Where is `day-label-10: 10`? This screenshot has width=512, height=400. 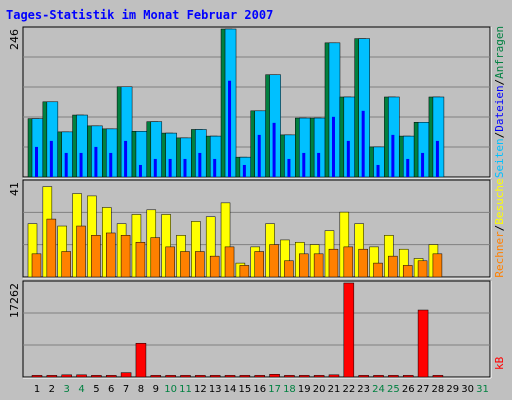
day-label-10: 10 is located at coordinates (170, 389).